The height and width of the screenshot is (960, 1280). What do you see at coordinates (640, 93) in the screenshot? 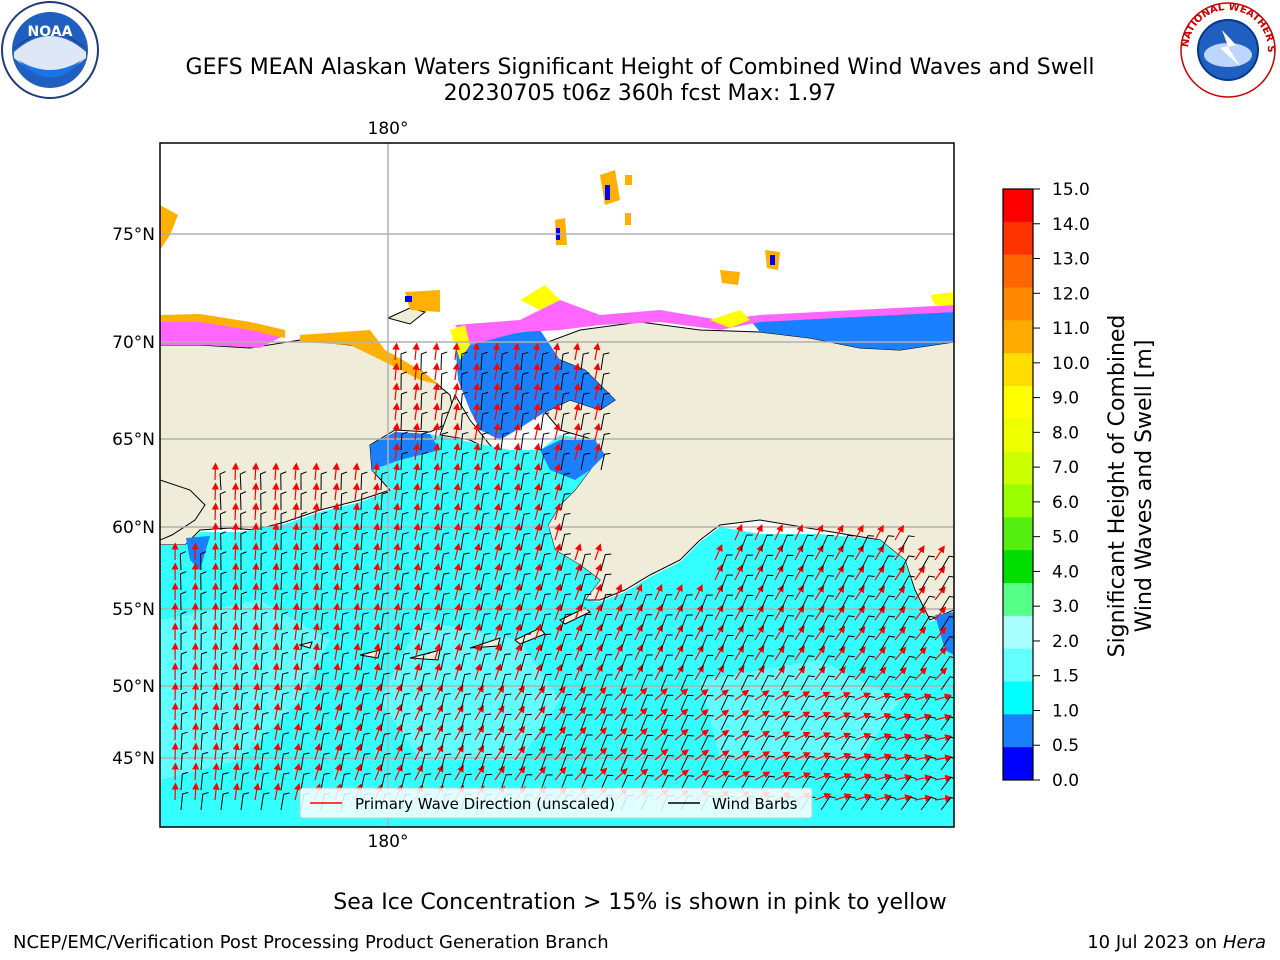
I see `chart-subtitle: 20230705 t06z 360h fcst Max: 1.97` at bounding box center [640, 93].